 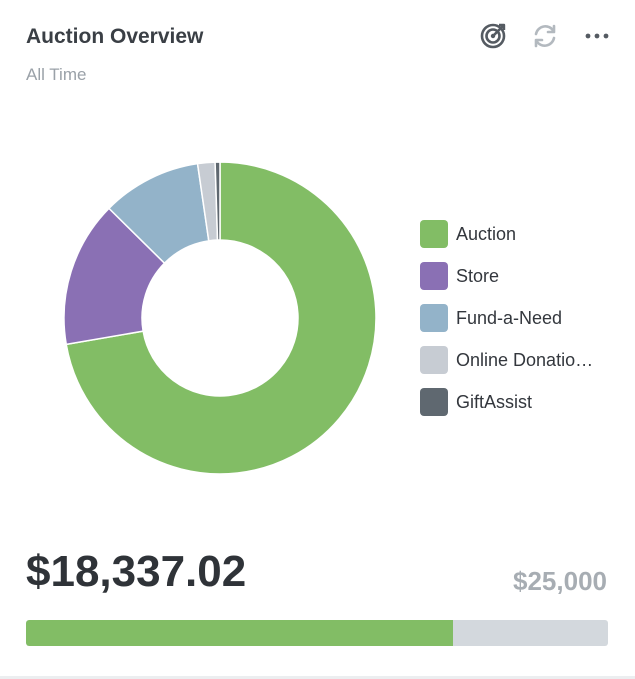 What do you see at coordinates (560, 581) in the screenshot?
I see `goal-amount: $25,000` at bounding box center [560, 581].